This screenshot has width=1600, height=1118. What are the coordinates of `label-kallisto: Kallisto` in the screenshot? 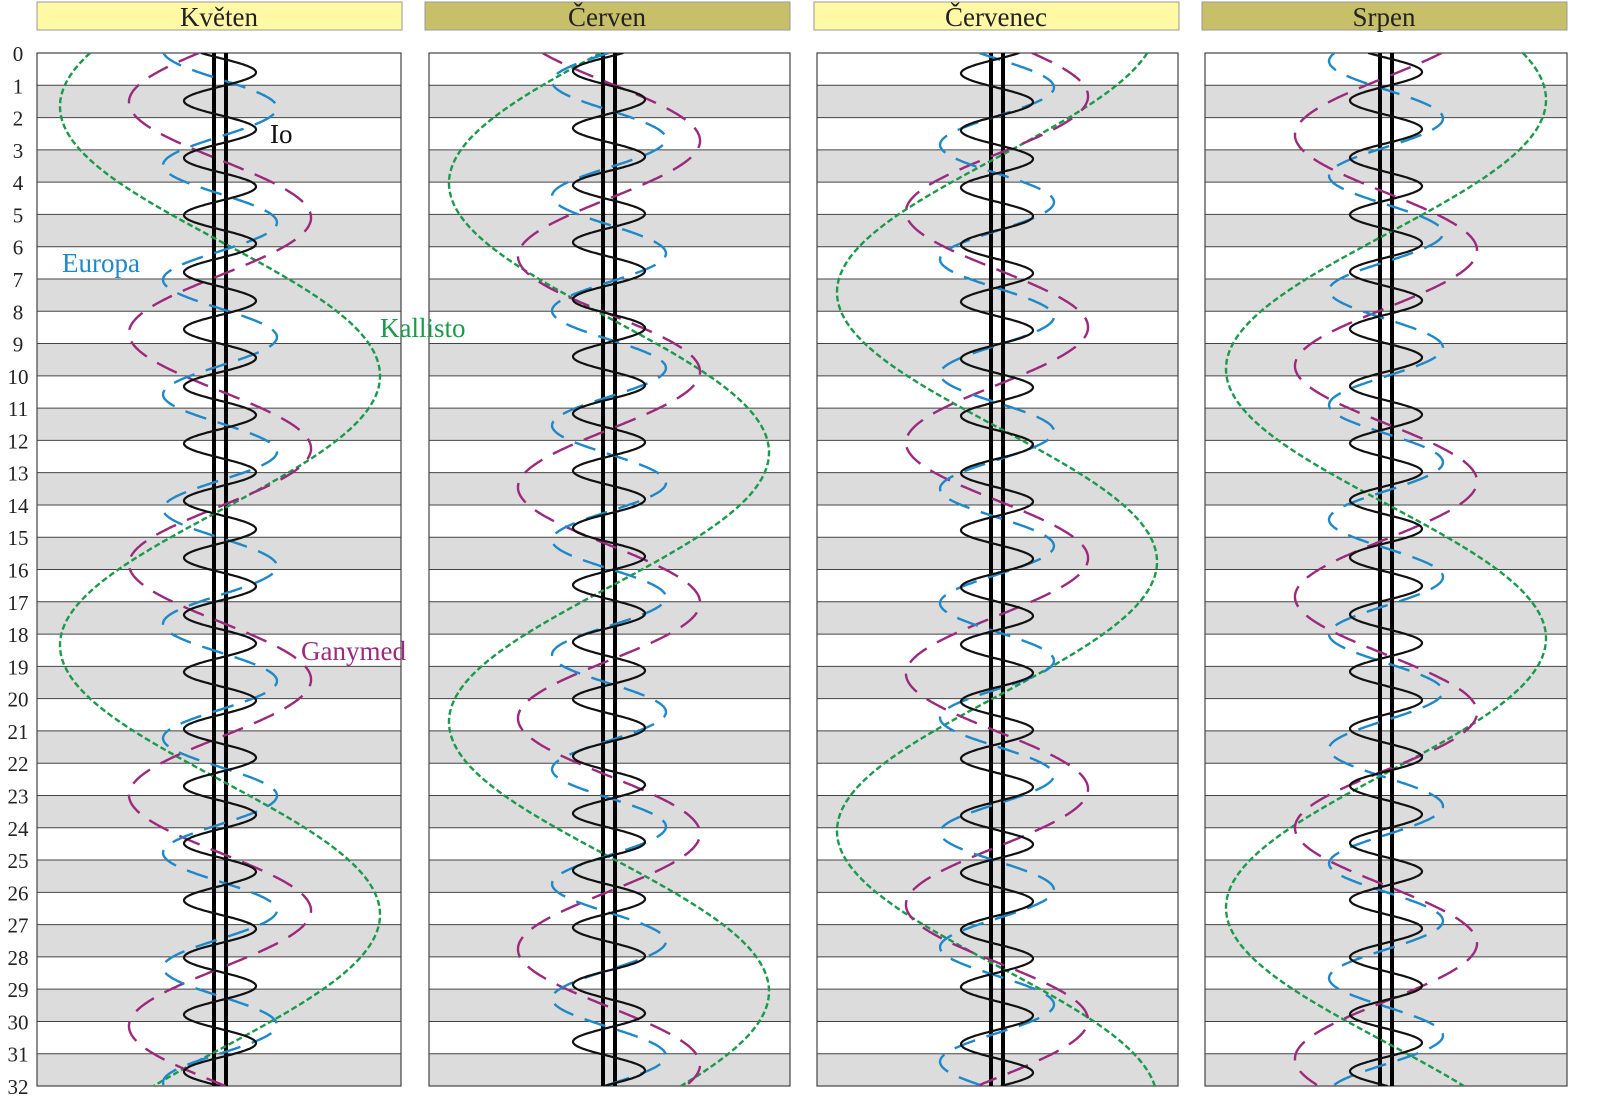 It's located at (423, 328).